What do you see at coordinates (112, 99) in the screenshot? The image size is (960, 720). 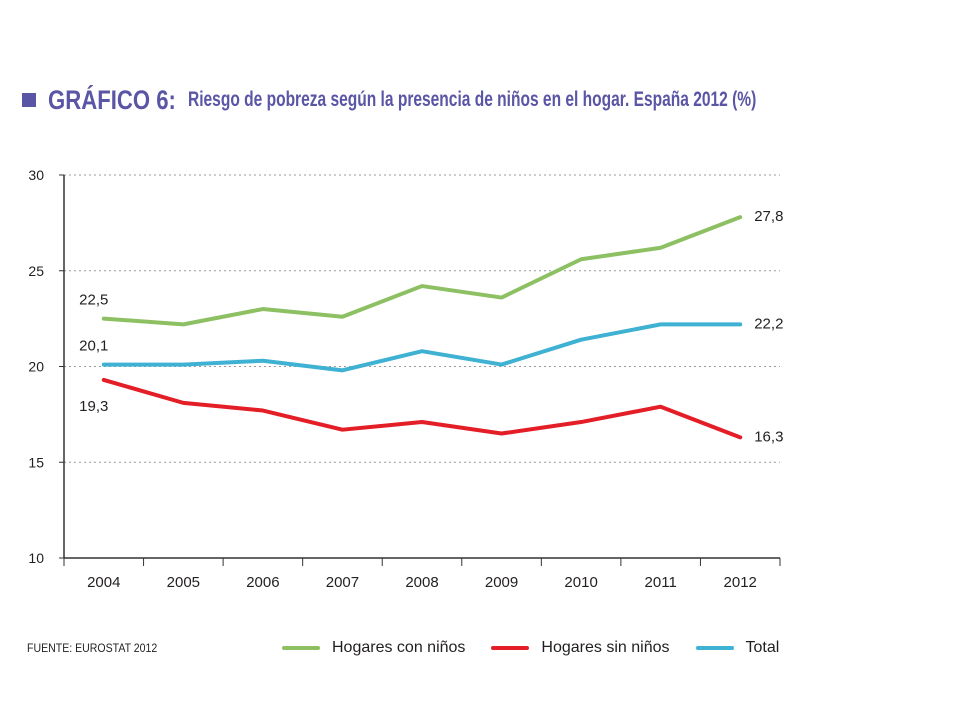 I see `chart-title-prefix: GRÁFICO 6:` at bounding box center [112, 99].